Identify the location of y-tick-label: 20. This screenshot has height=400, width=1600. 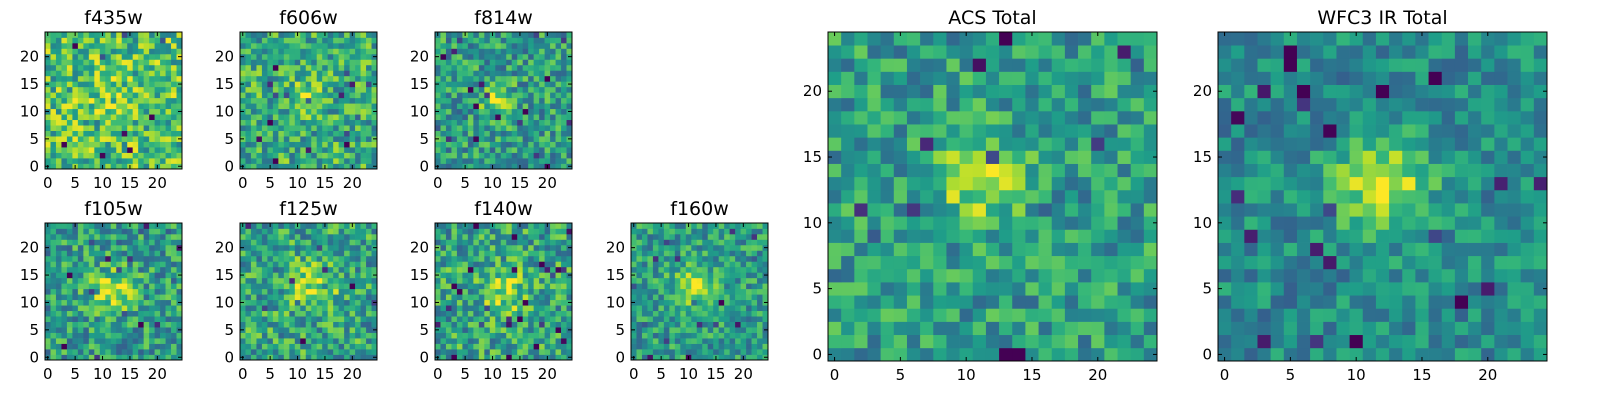
(224, 248).